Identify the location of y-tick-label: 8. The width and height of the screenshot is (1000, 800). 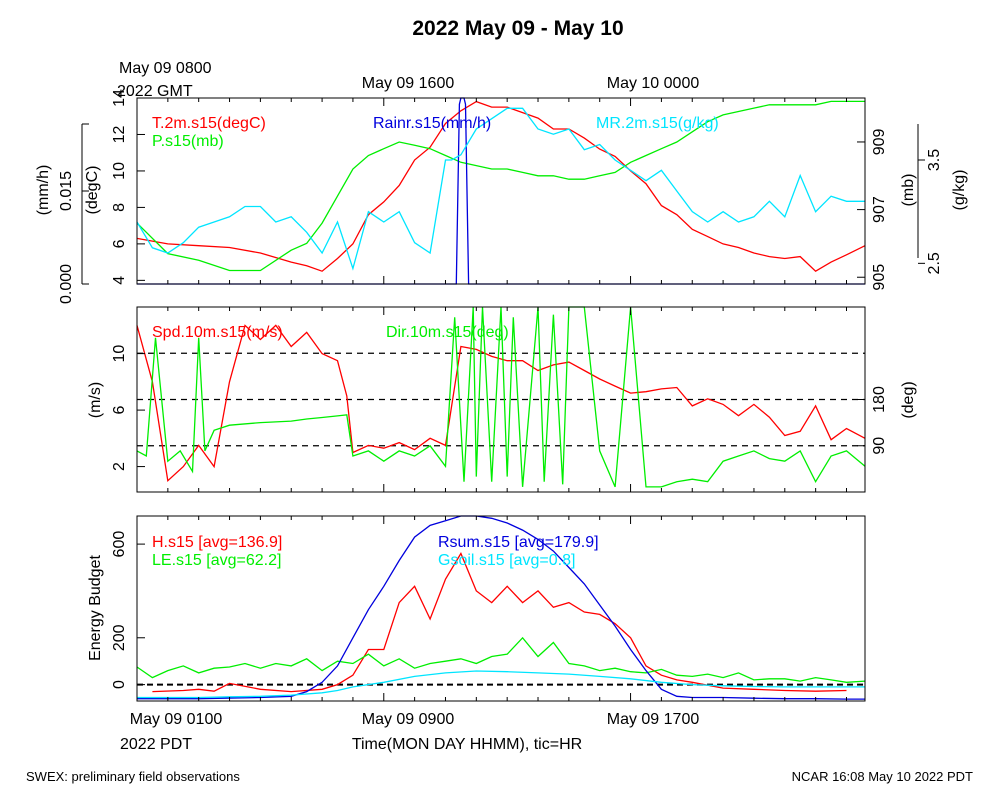
(119, 207).